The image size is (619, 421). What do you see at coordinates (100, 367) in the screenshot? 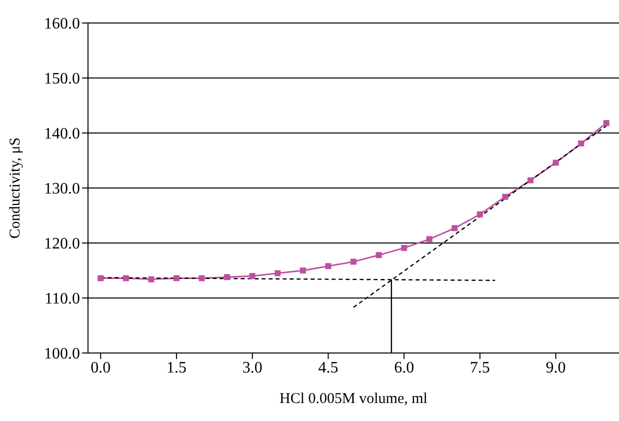
I see `x-tick-label: 0.0` at bounding box center [100, 367].